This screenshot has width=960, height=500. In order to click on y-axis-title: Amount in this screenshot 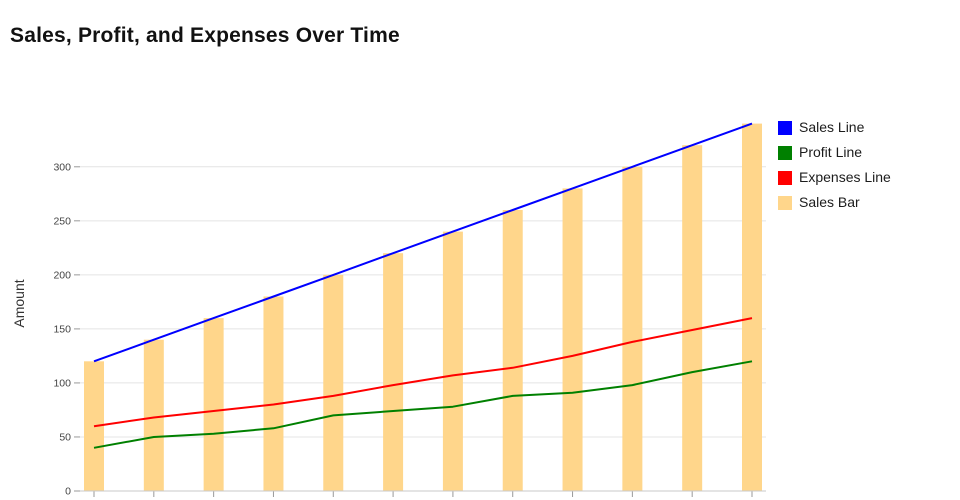, I will do `click(19, 303)`.